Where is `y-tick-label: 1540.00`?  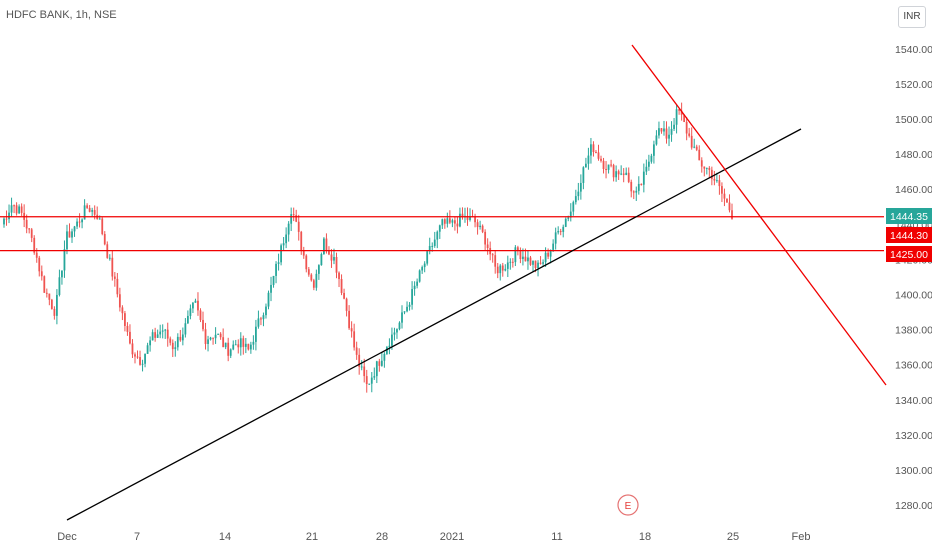
y-tick-label: 1540.00 is located at coordinates (913, 50).